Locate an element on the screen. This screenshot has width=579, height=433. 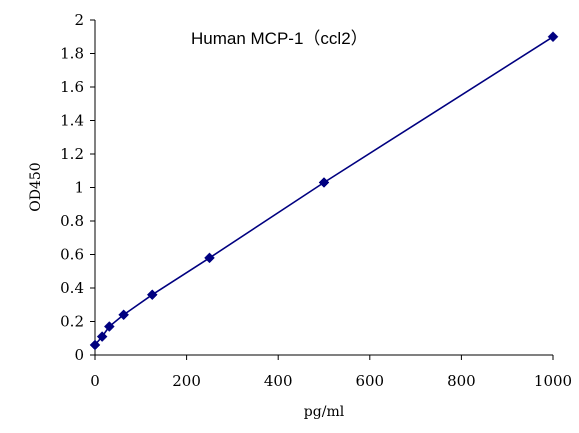
x-tick-label: 200 is located at coordinates (186, 381).